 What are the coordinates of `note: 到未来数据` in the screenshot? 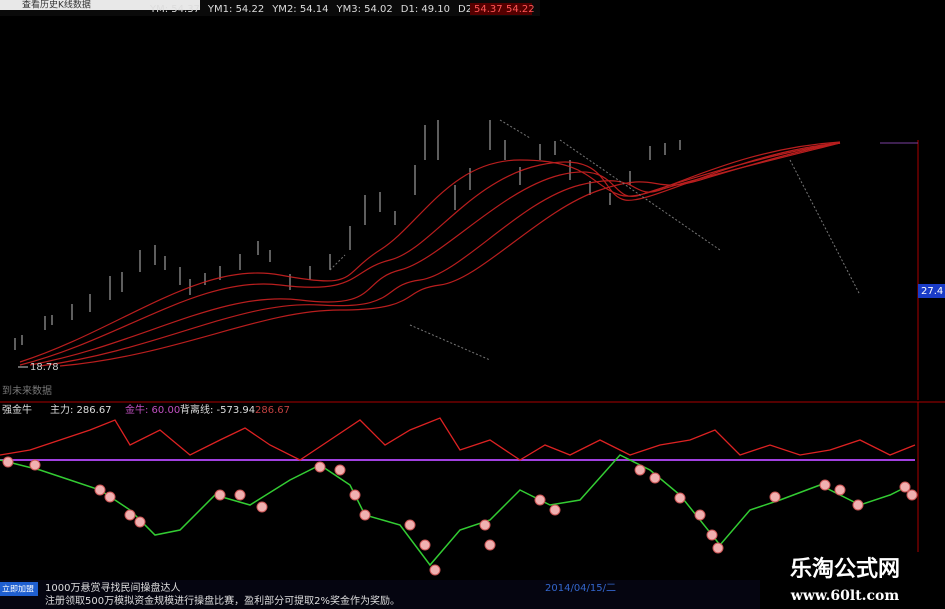 It's located at (27, 390).